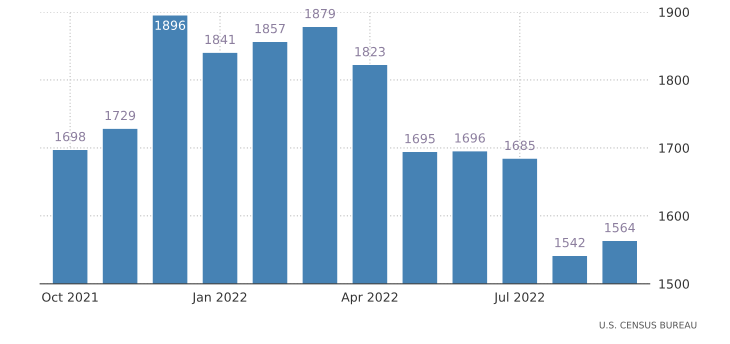 The width and height of the screenshot is (730, 344). Describe the element at coordinates (171, 25) in the screenshot. I see `data-label: 1896` at that location.